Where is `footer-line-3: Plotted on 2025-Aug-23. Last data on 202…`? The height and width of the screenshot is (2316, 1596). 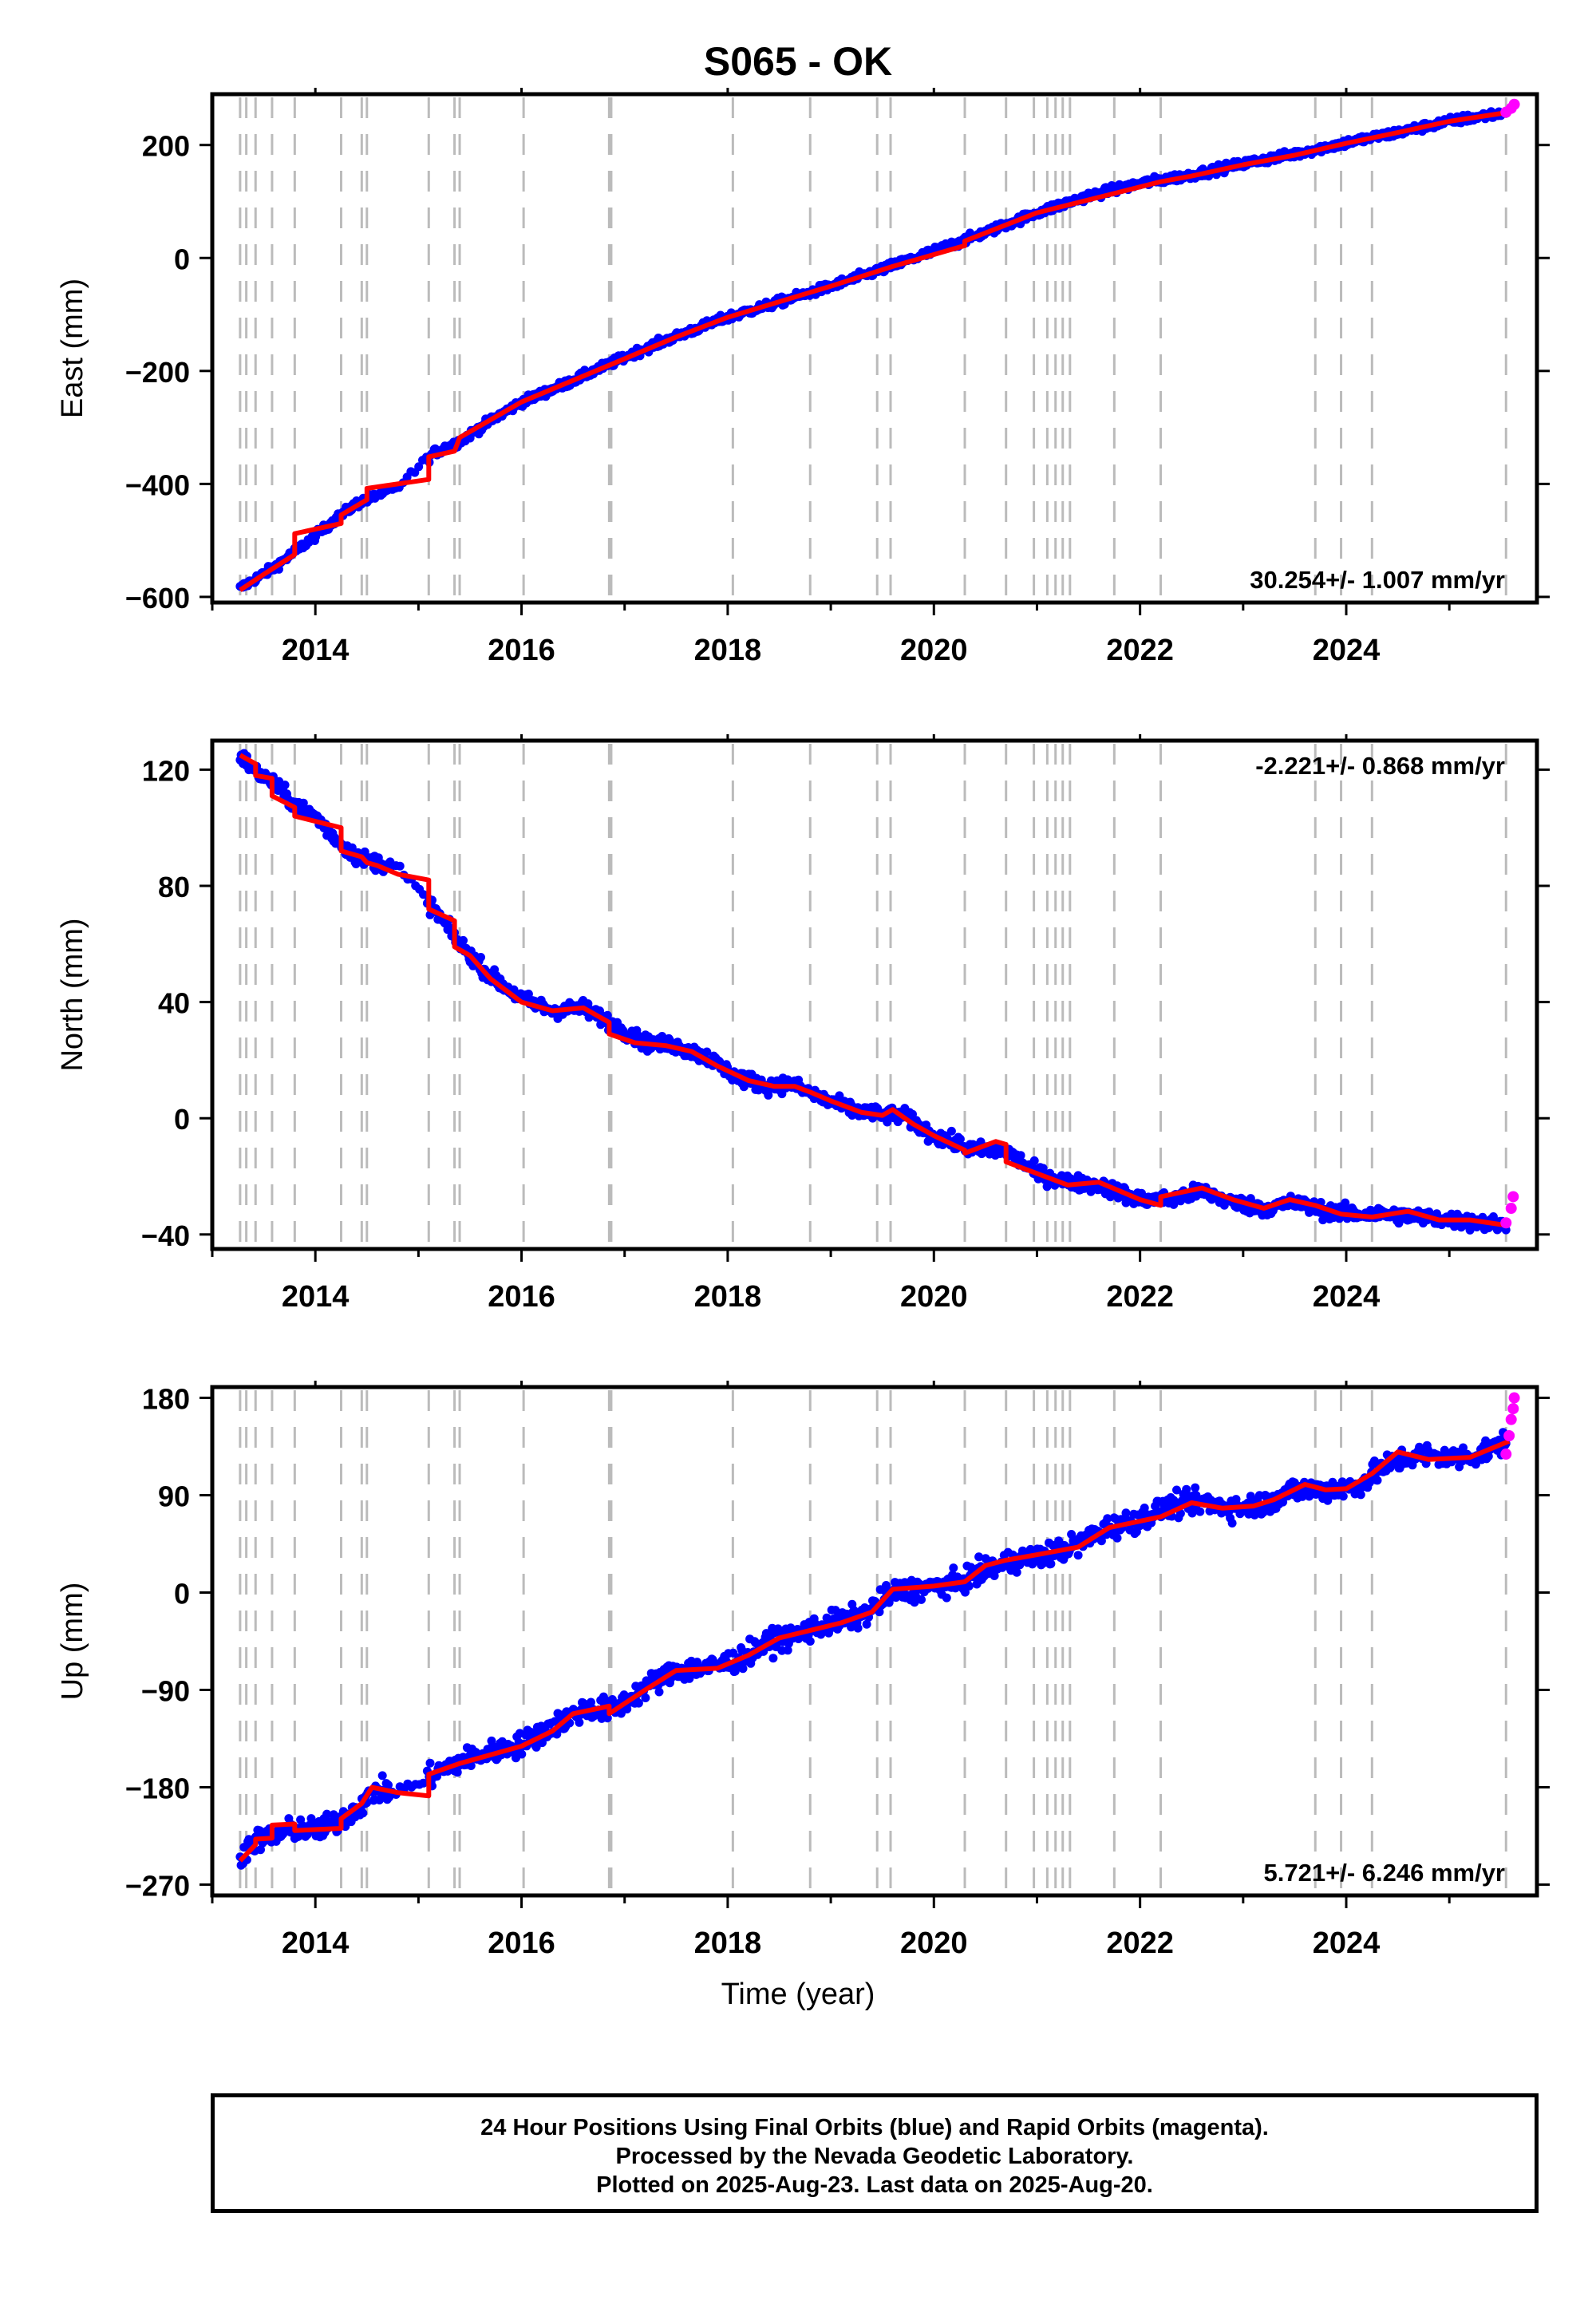 footer-line-3: Plotted on 2025-Aug-23. Last data on 202… is located at coordinates (874, 2185).